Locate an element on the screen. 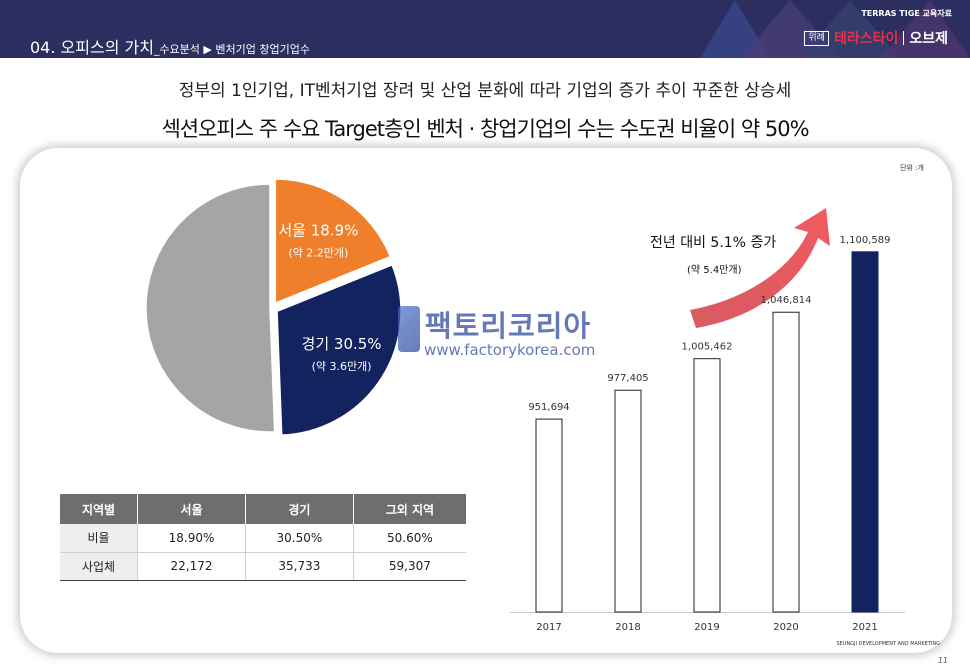 The image size is (970, 671). table-cell: 30.50% is located at coordinates (299, 538).